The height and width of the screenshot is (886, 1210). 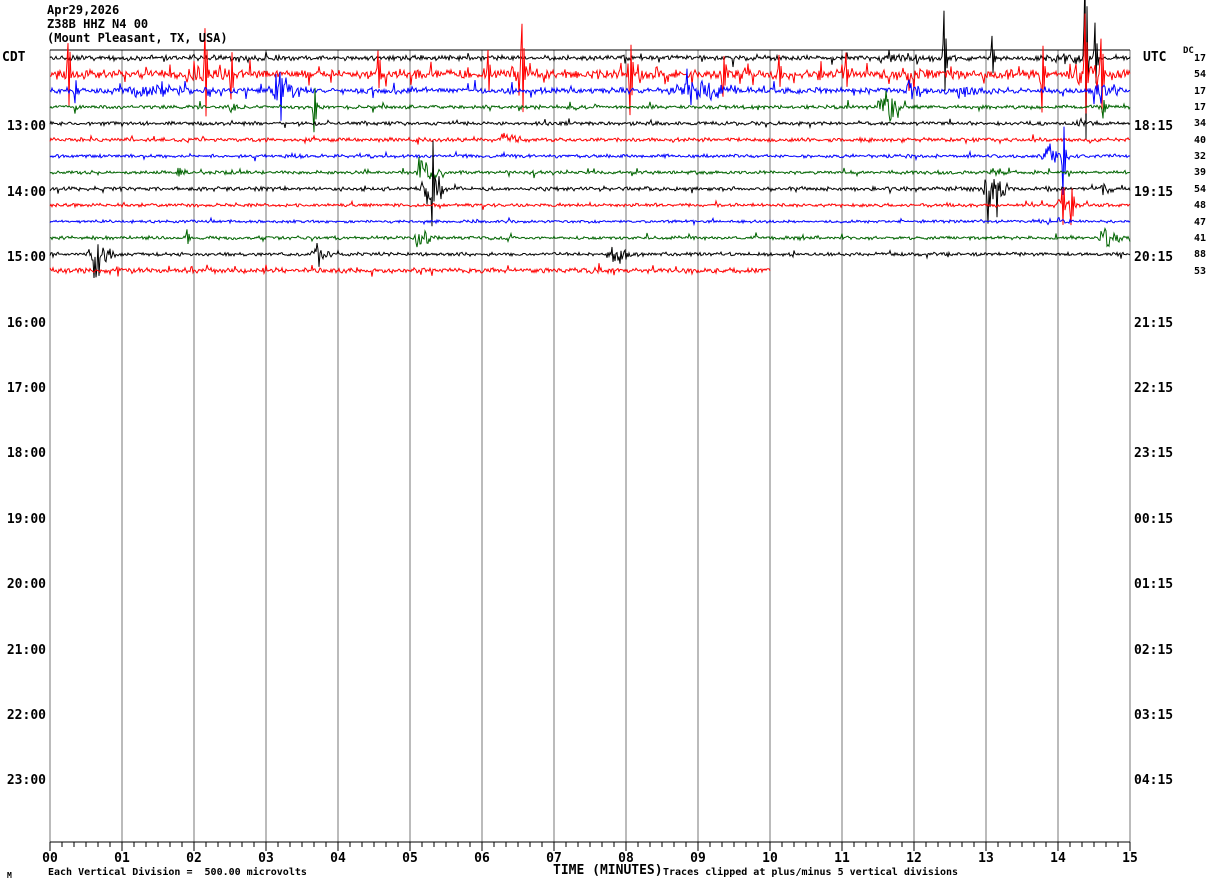 I want to click on right-time-label: 00:15, so click(x=1154, y=519).